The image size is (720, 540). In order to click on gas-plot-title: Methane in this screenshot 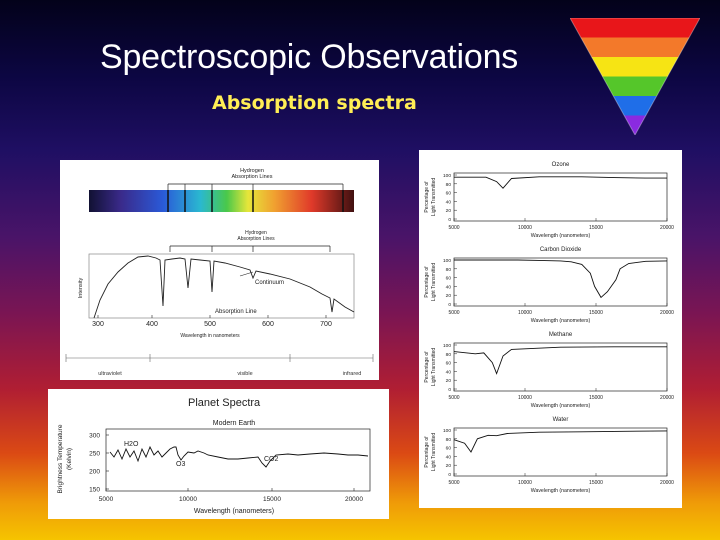, I will do `click(561, 335)`.